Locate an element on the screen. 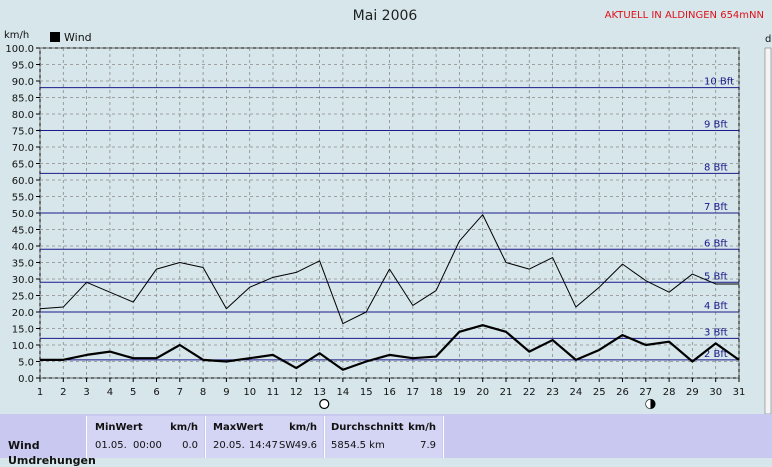 The height and width of the screenshot is (467, 772). y-tick-label-3: 15.0 is located at coordinates (23, 330).